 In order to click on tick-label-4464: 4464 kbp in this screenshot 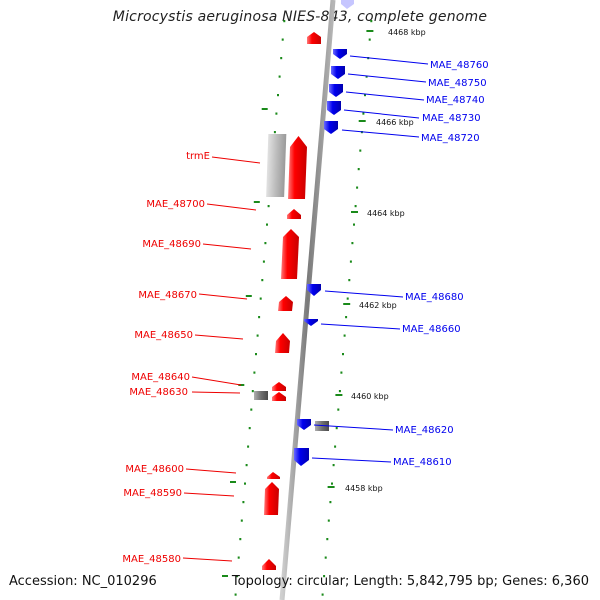, I will do `click(386, 213)`.